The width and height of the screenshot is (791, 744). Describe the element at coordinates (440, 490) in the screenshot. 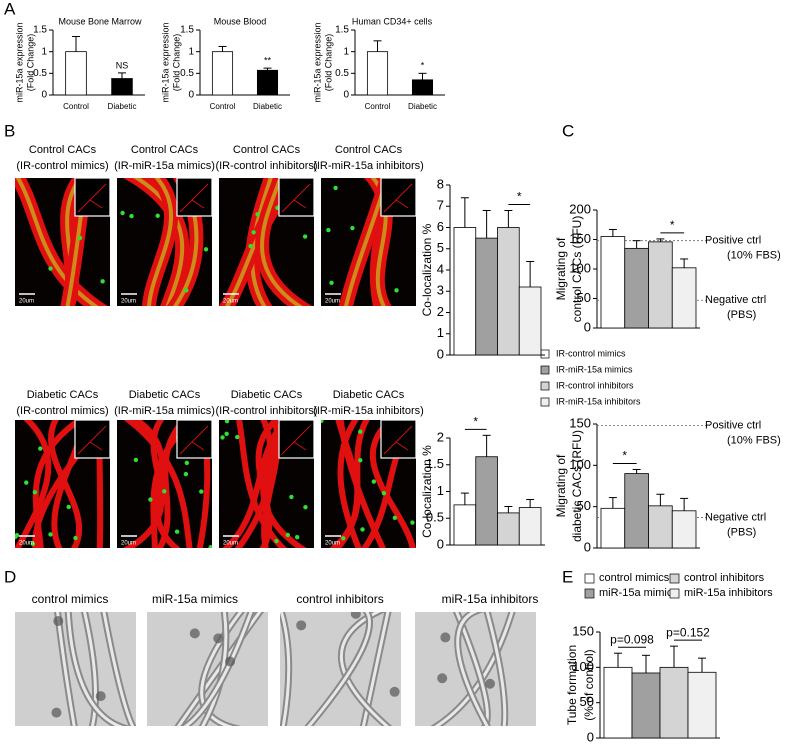

I see `y-tick-label: 1` at that location.